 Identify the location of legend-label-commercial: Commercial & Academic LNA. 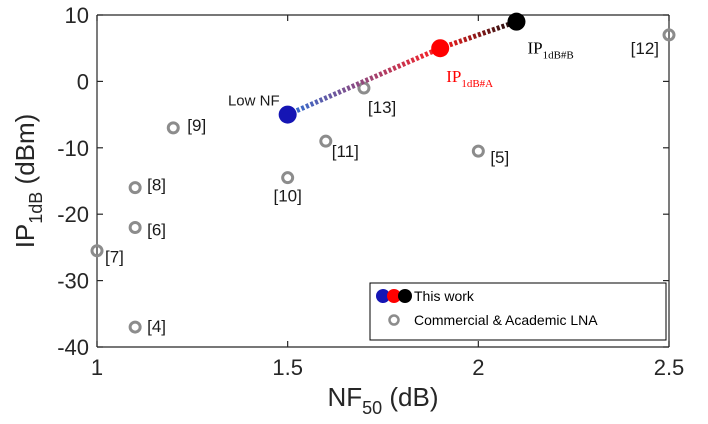
(506, 320).